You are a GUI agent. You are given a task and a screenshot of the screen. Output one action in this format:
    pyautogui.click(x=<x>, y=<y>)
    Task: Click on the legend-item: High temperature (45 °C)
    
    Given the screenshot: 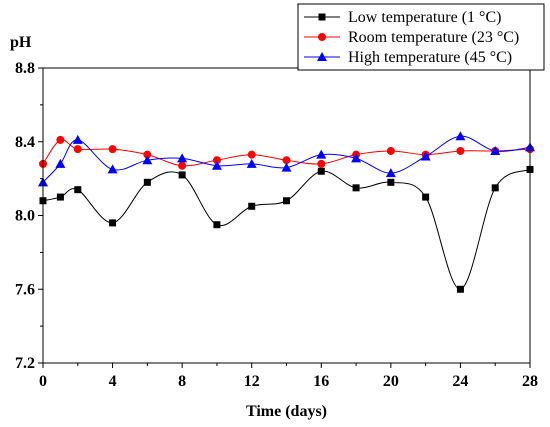 What is the action you would take?
    pyautogui.click(x=408, y=57)
    